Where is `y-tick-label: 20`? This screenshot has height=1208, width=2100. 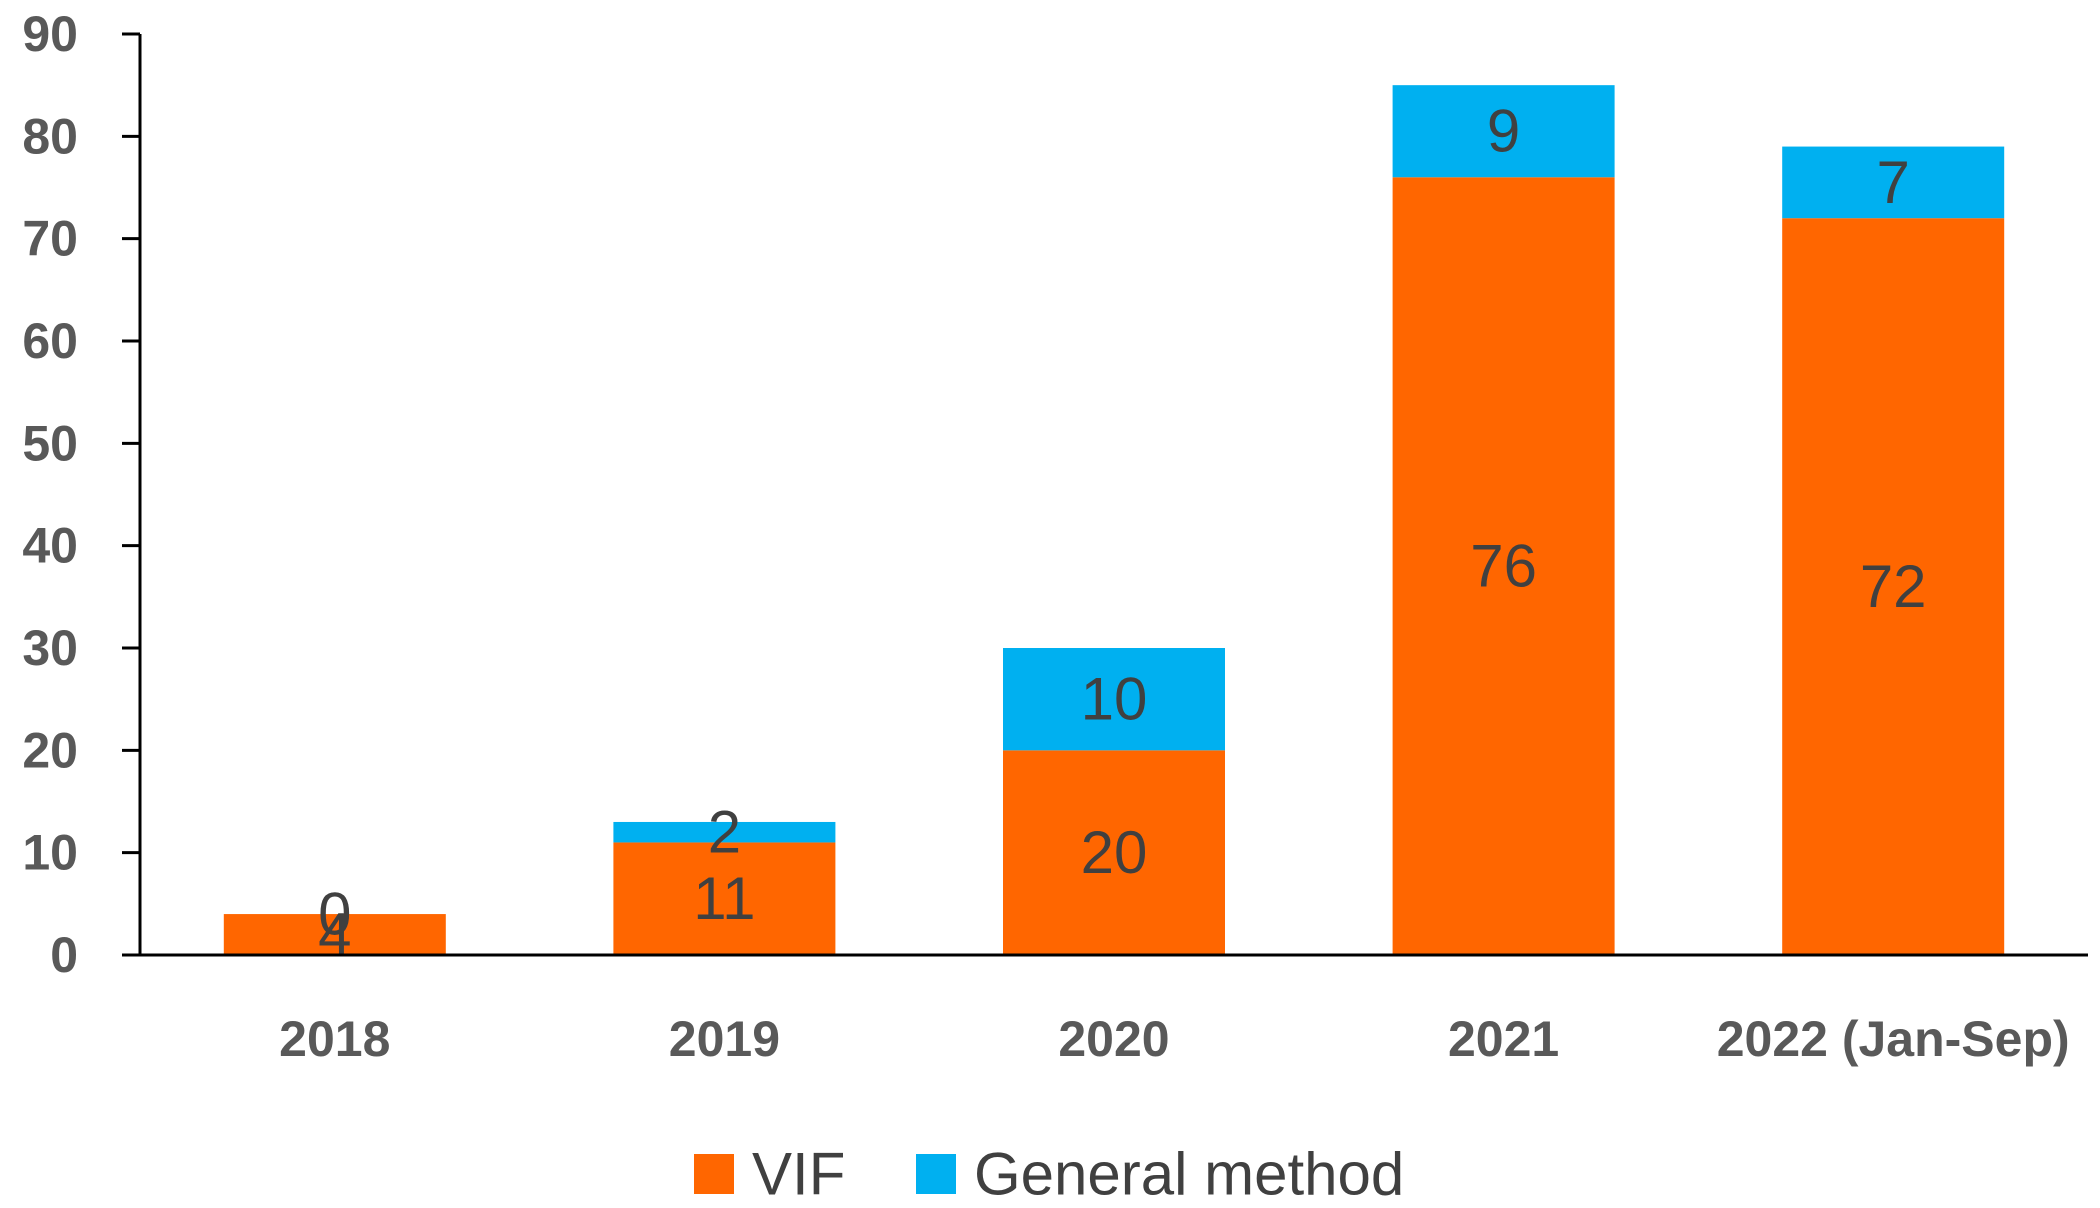
y-tick-label: 20 is located at coordinates (50, 750).